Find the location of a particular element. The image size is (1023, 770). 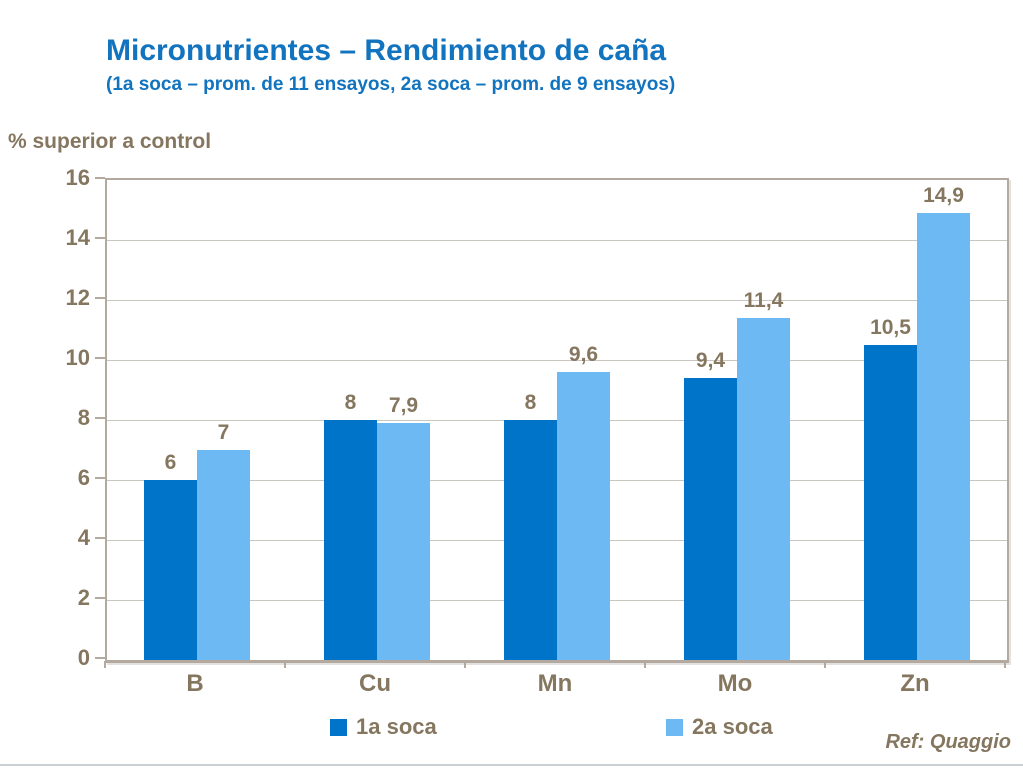

bar-value-label: 7 is located at coordinates (223, 432).